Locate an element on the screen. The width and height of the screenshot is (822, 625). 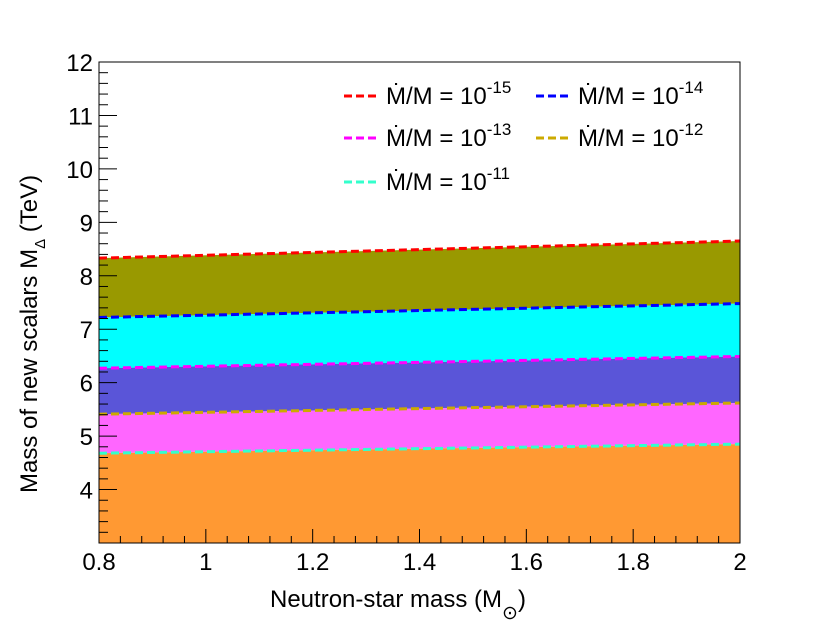
legend-label: Ṁ/M = 10-13 is located at coordinates (448, 136).